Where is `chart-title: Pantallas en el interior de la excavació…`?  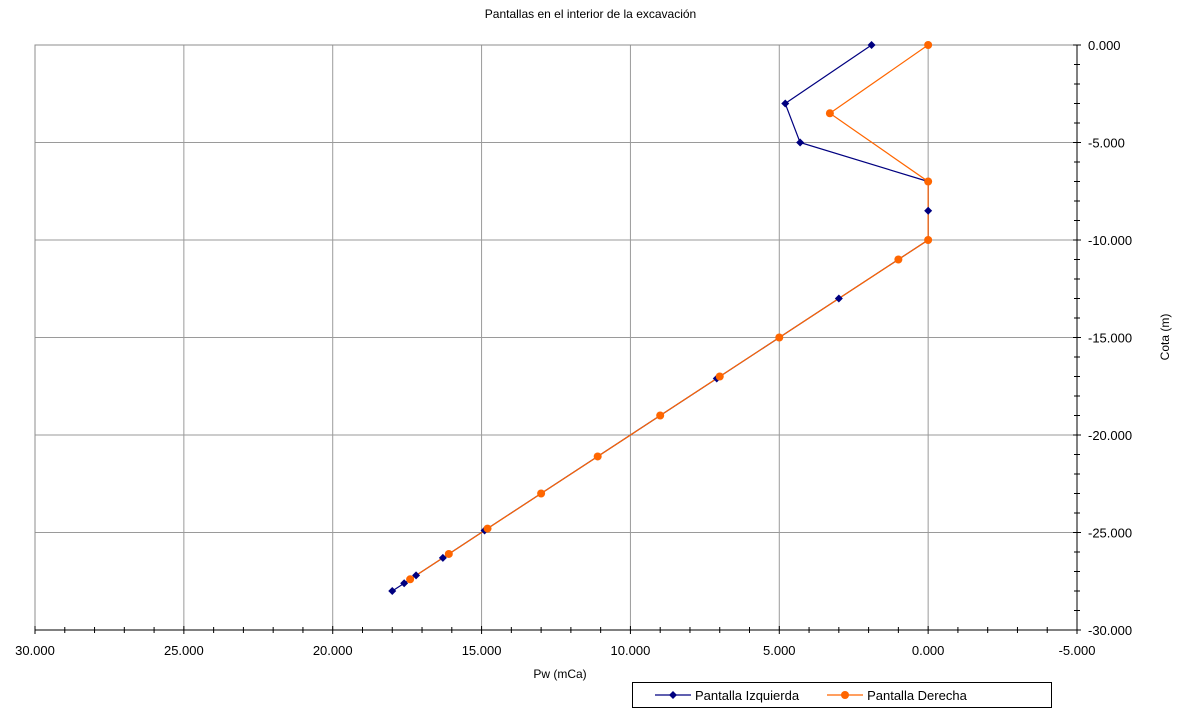
chart-title: Pantallas en el interior de la excavació… is located at coordinates (590, 14).